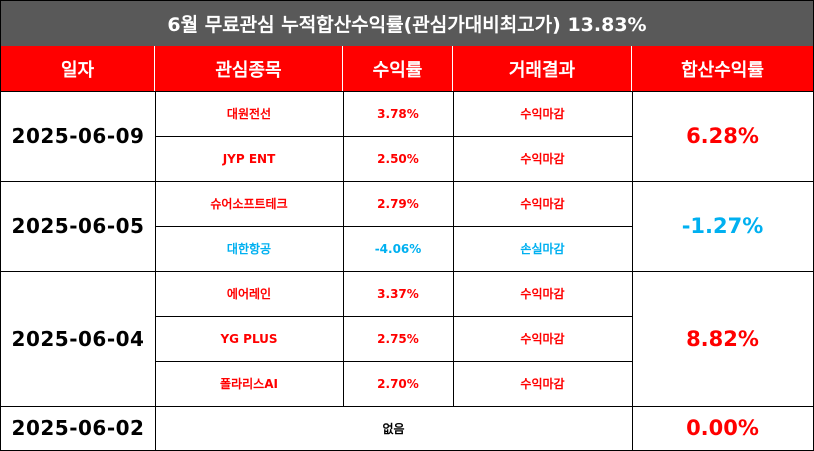  Describe the element at coordinates (249, 248) in the screenshot. I see `stock-cell: 대한항공` at that location.